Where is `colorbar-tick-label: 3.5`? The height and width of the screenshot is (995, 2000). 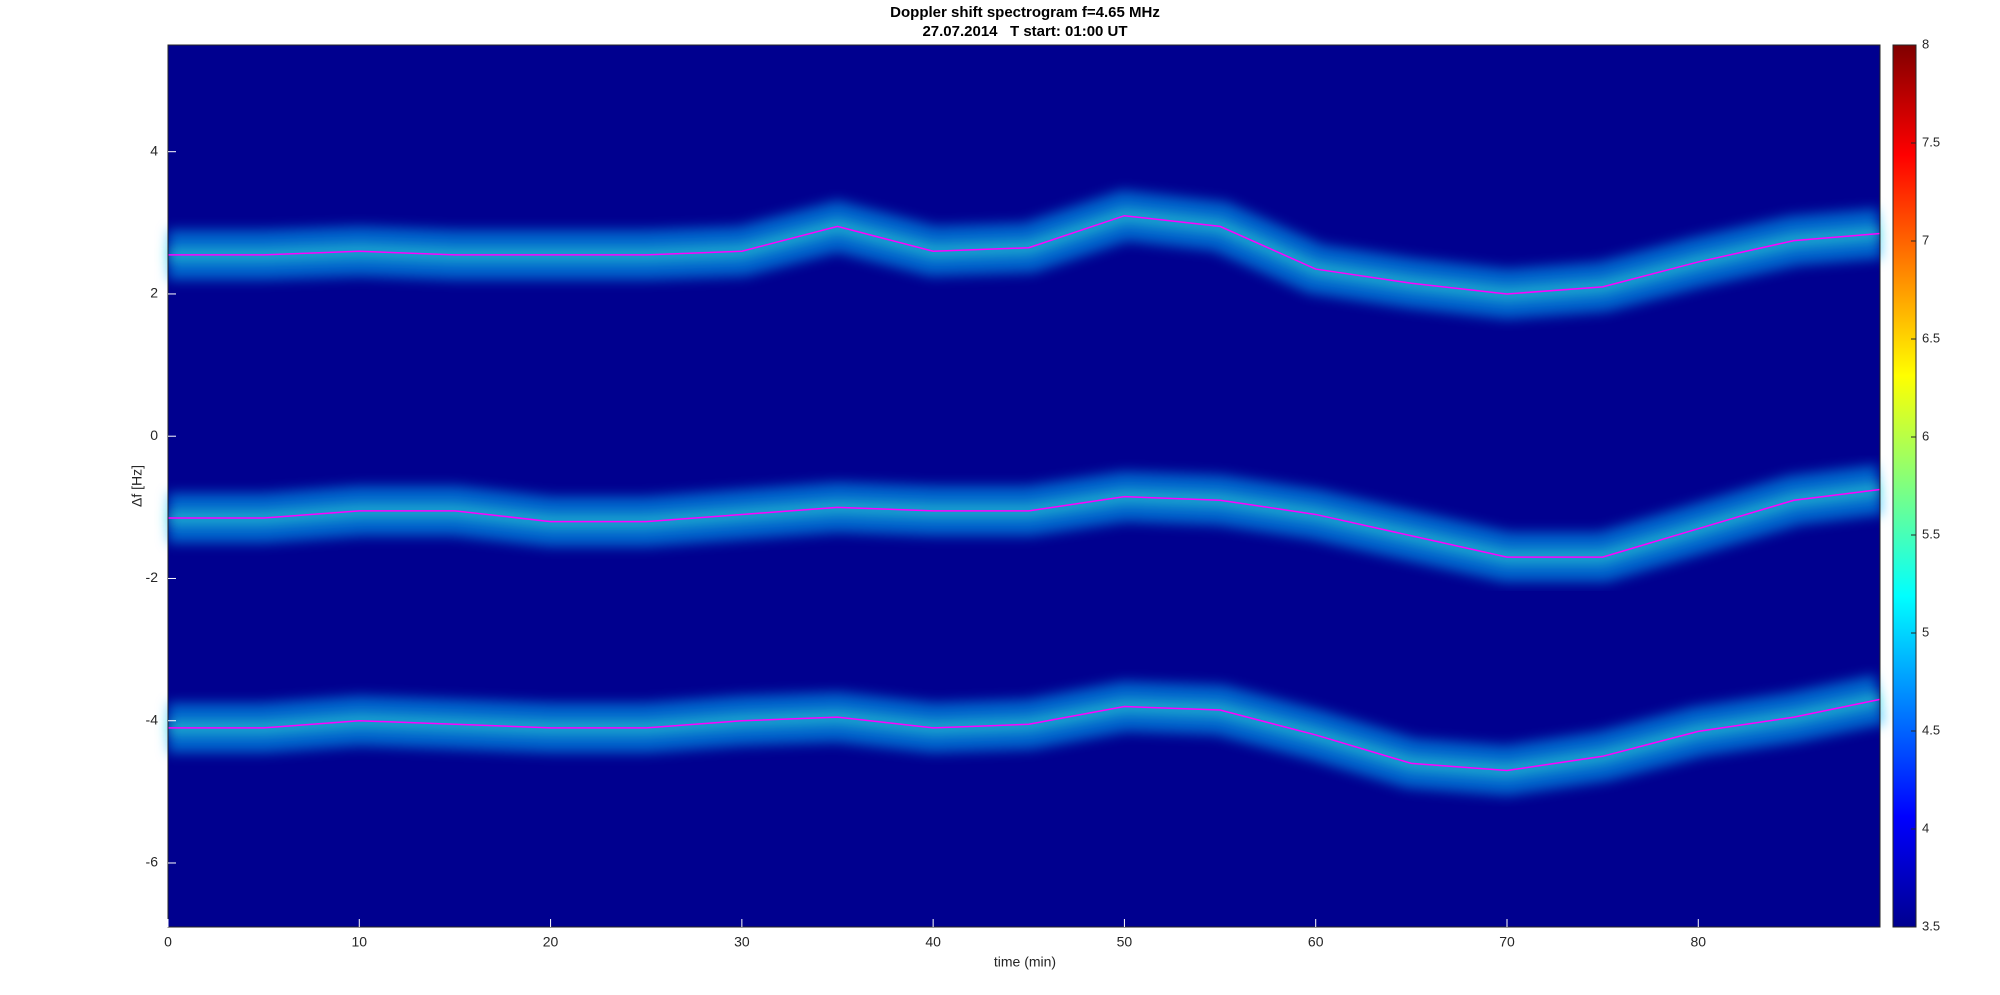
colorbar-tick-label: 3.5 is located at coordinates (1931, 925).